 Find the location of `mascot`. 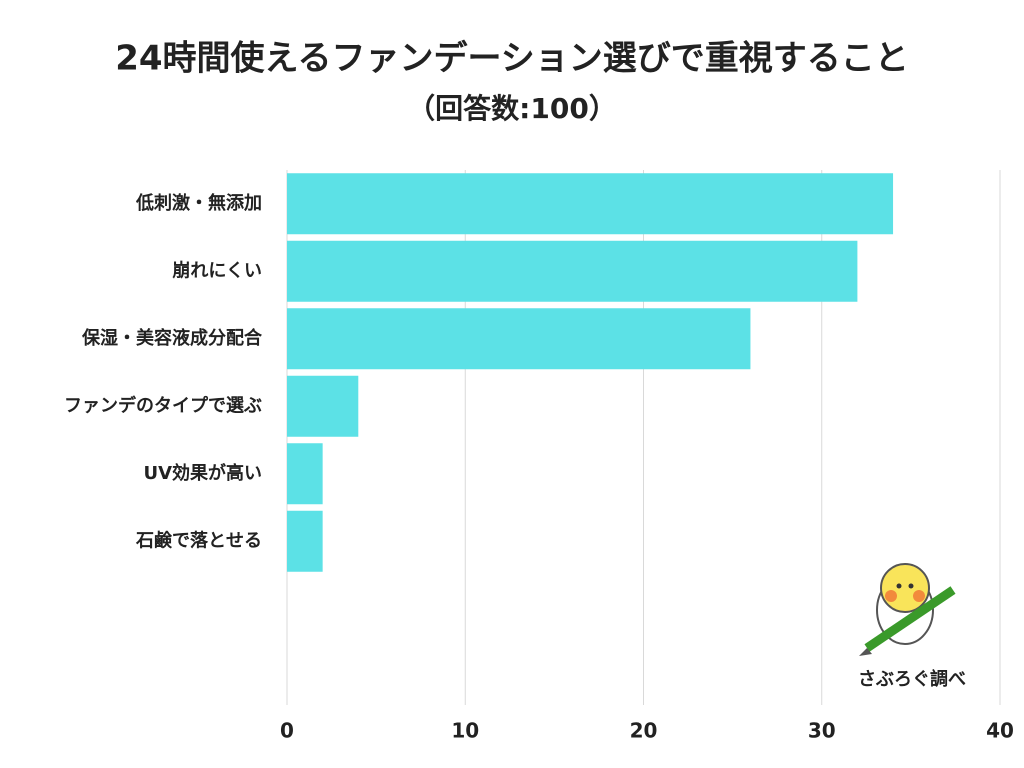

mascot is located at coordinates (907, 609).